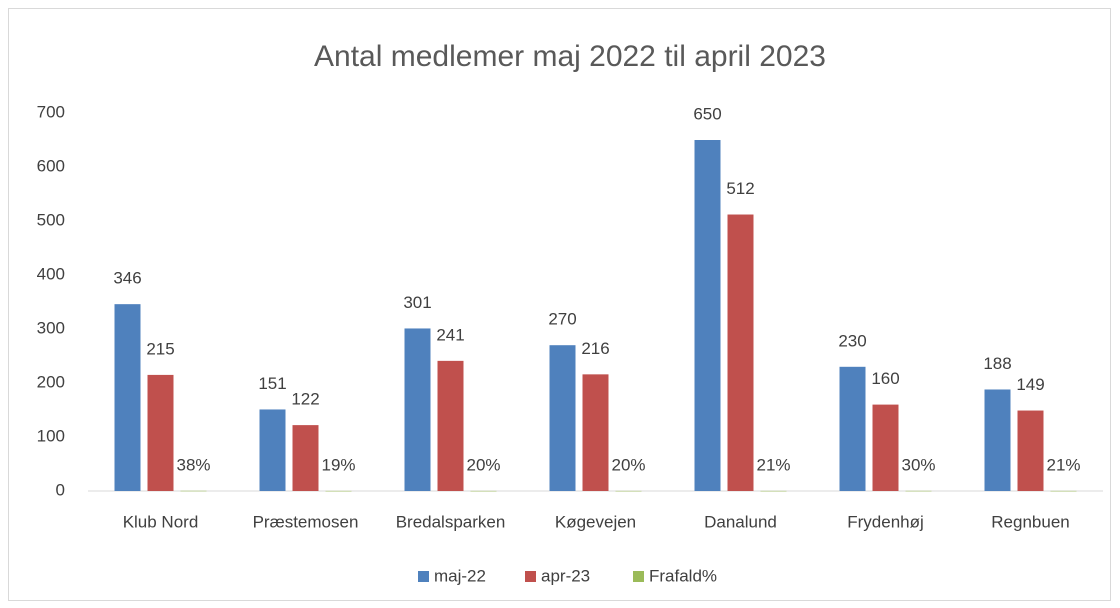 The height and width of the screenshot is (608, 1120). I want to click on data-label: 270, so click(562, 319).